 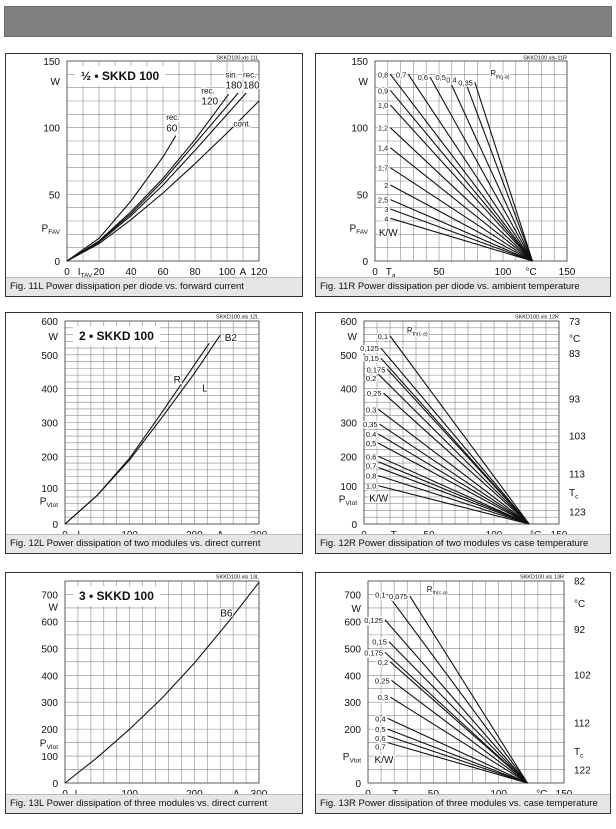 I want to click on file-code: SKKD100.xls 12L, so click(x=237, y=318).